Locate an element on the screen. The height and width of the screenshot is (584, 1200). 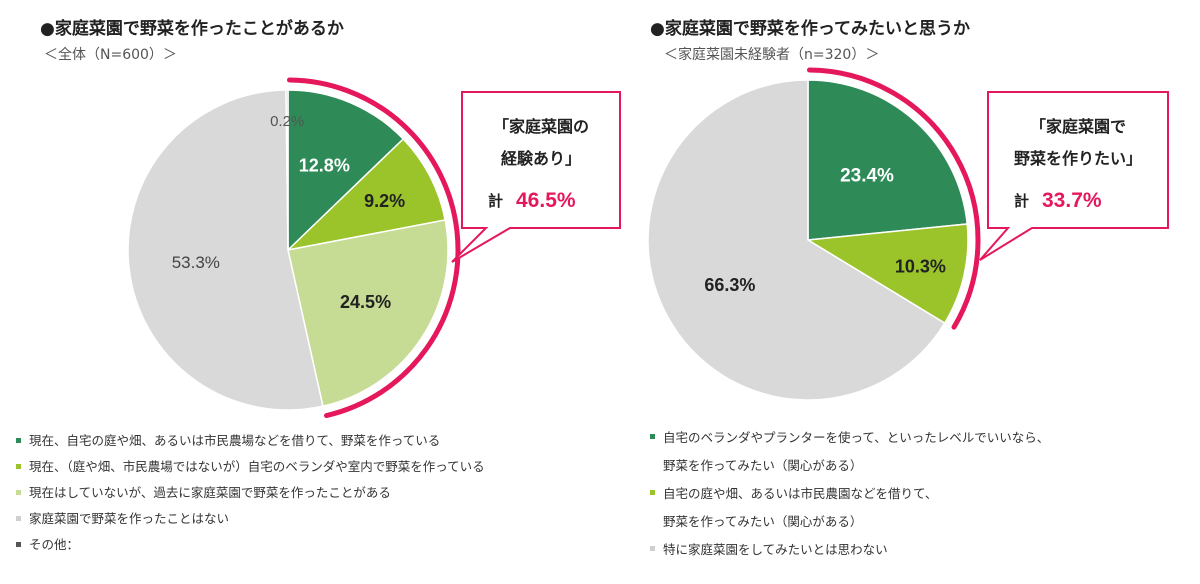
right-chart-subtitle: ＜家庭菜園未経験者（n=320）＞ is located at coordinates (772, 55).